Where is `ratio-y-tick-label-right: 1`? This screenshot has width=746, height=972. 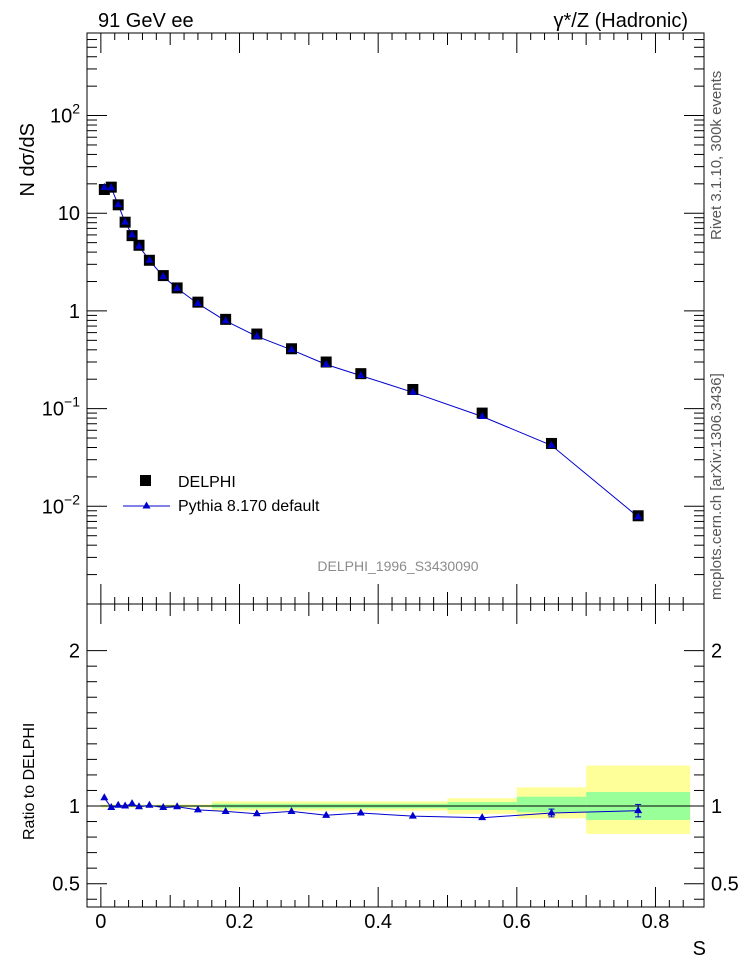 ratio-y-tick-label-right: 1 is located at coordinates (716, 807).